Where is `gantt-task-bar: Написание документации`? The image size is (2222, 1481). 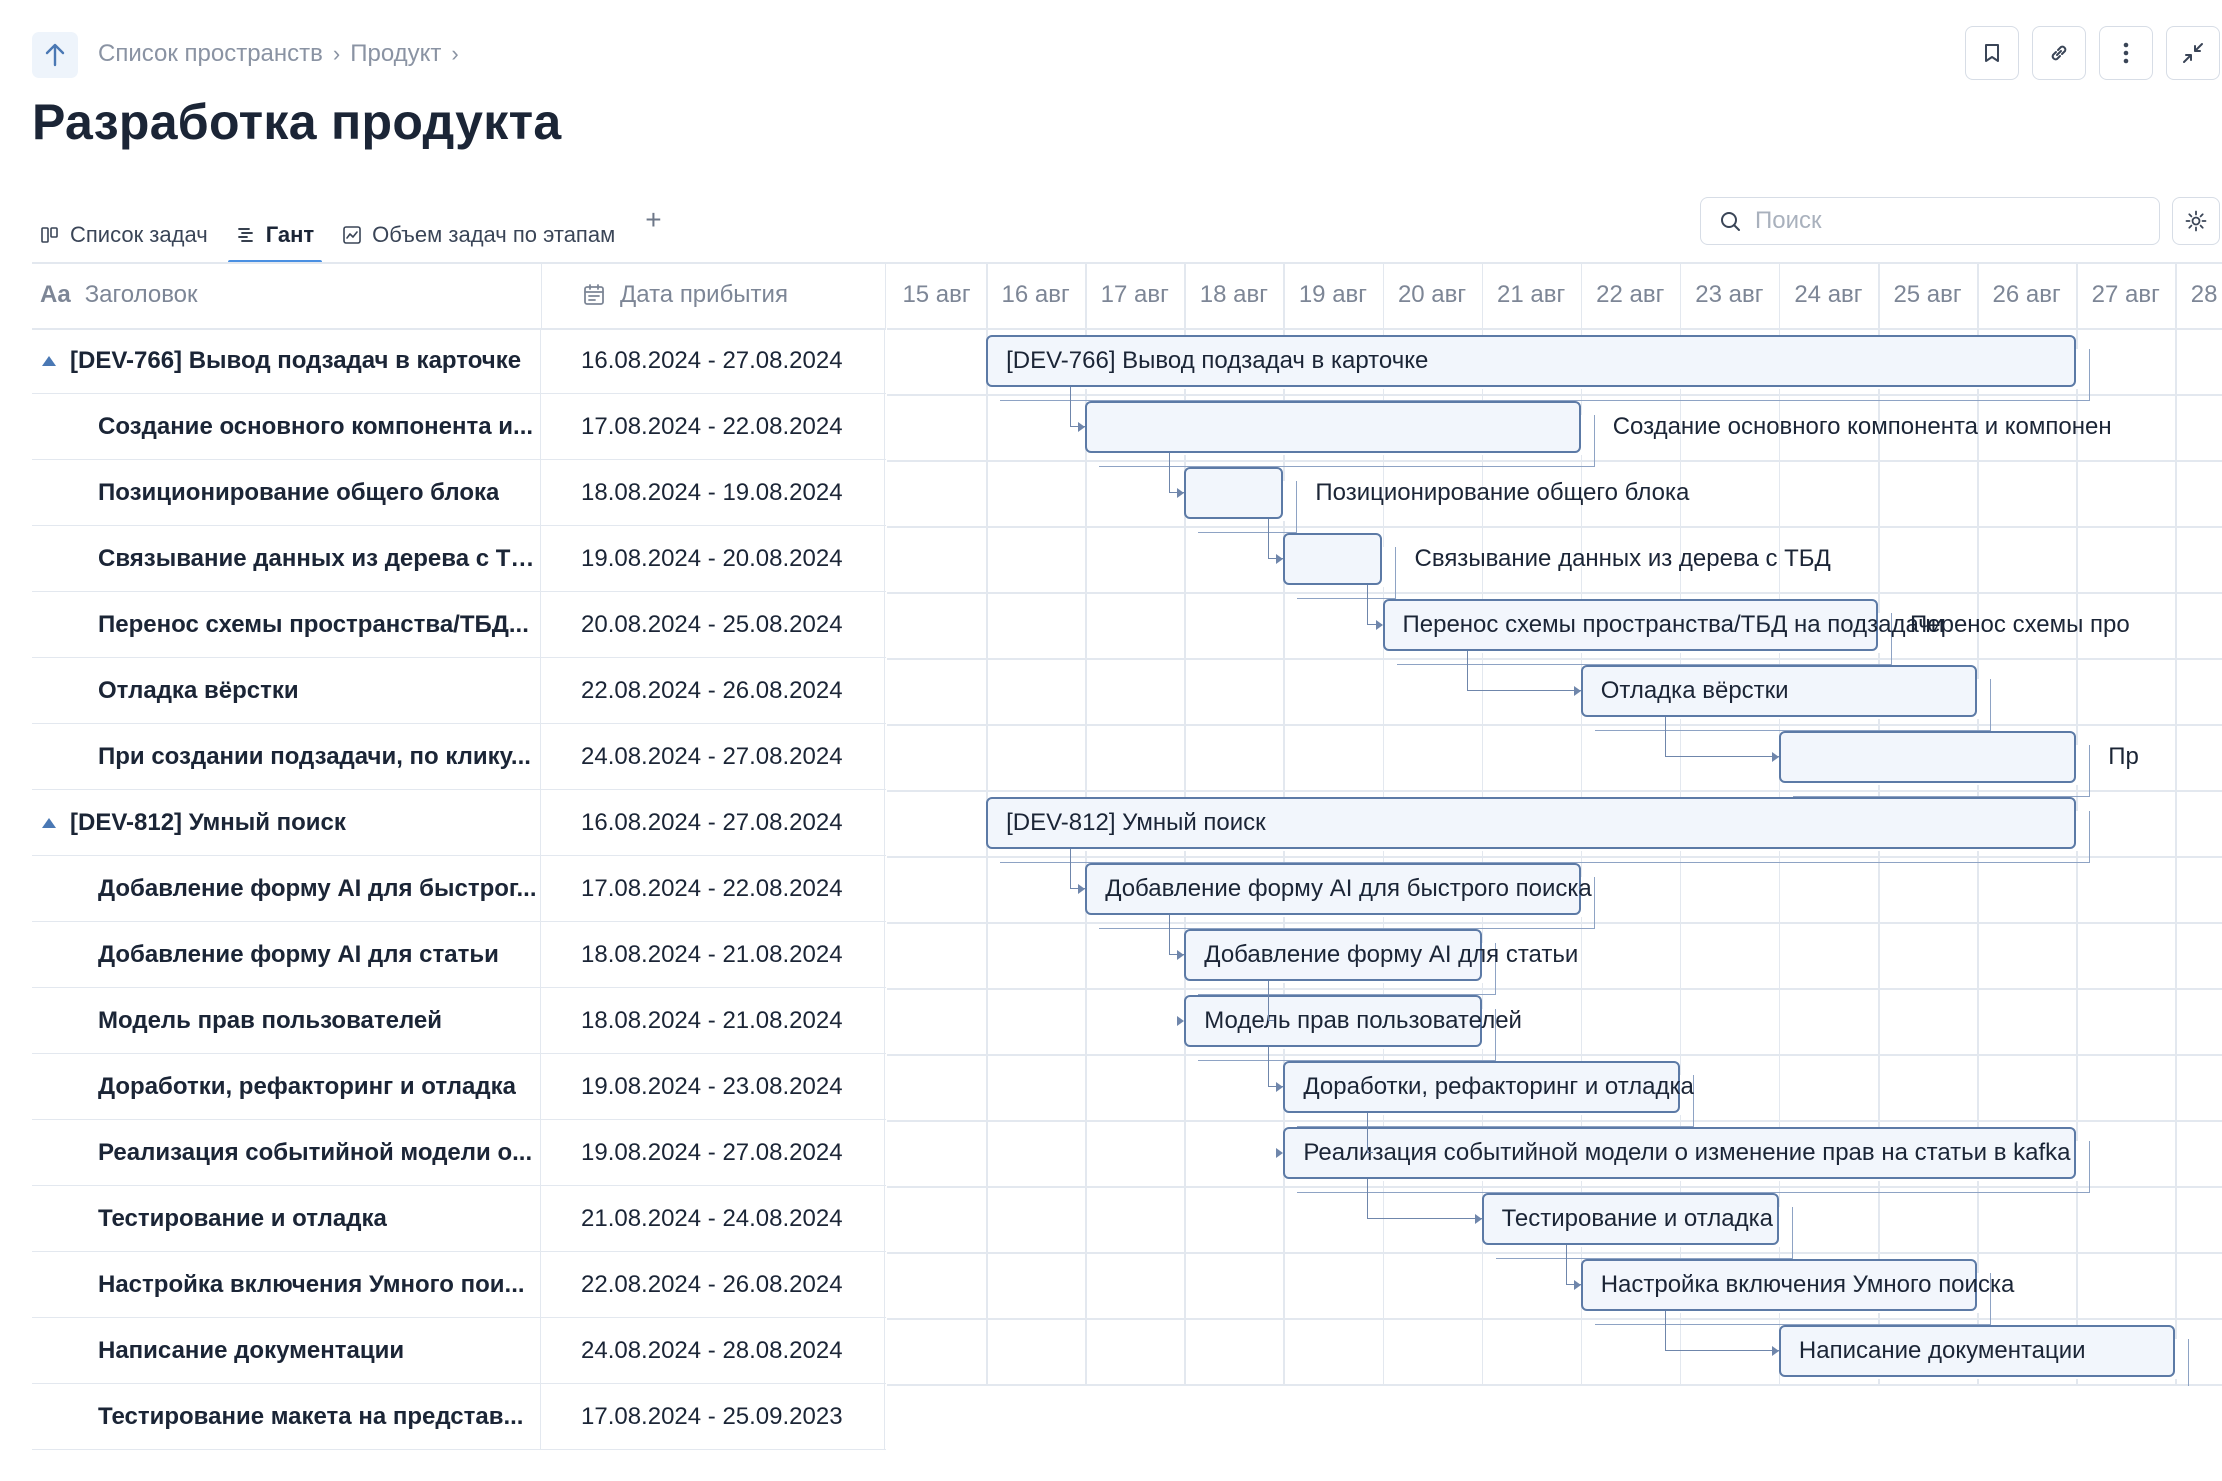
gantt-task-bar: Написание документации is located at coordinates (1977, 1351).